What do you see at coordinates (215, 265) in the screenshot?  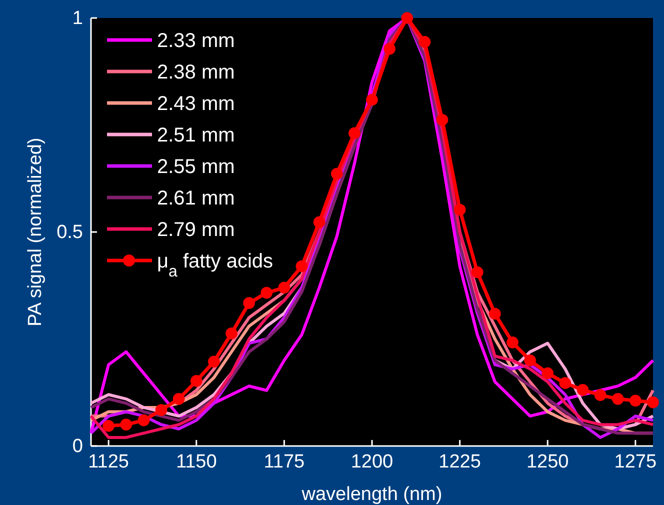 I see `legend-label: μ$_{a}$ fatty acids` at bounding box center [215, 265].